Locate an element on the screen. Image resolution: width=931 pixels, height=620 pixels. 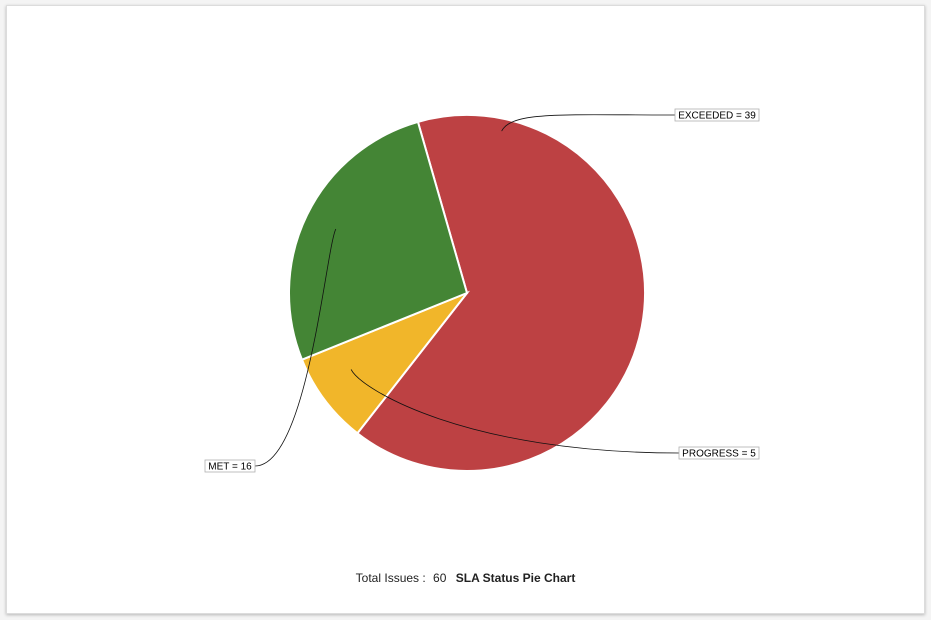
chart-title: SLA Status Pie Chart is located at coordinates (515, 578).